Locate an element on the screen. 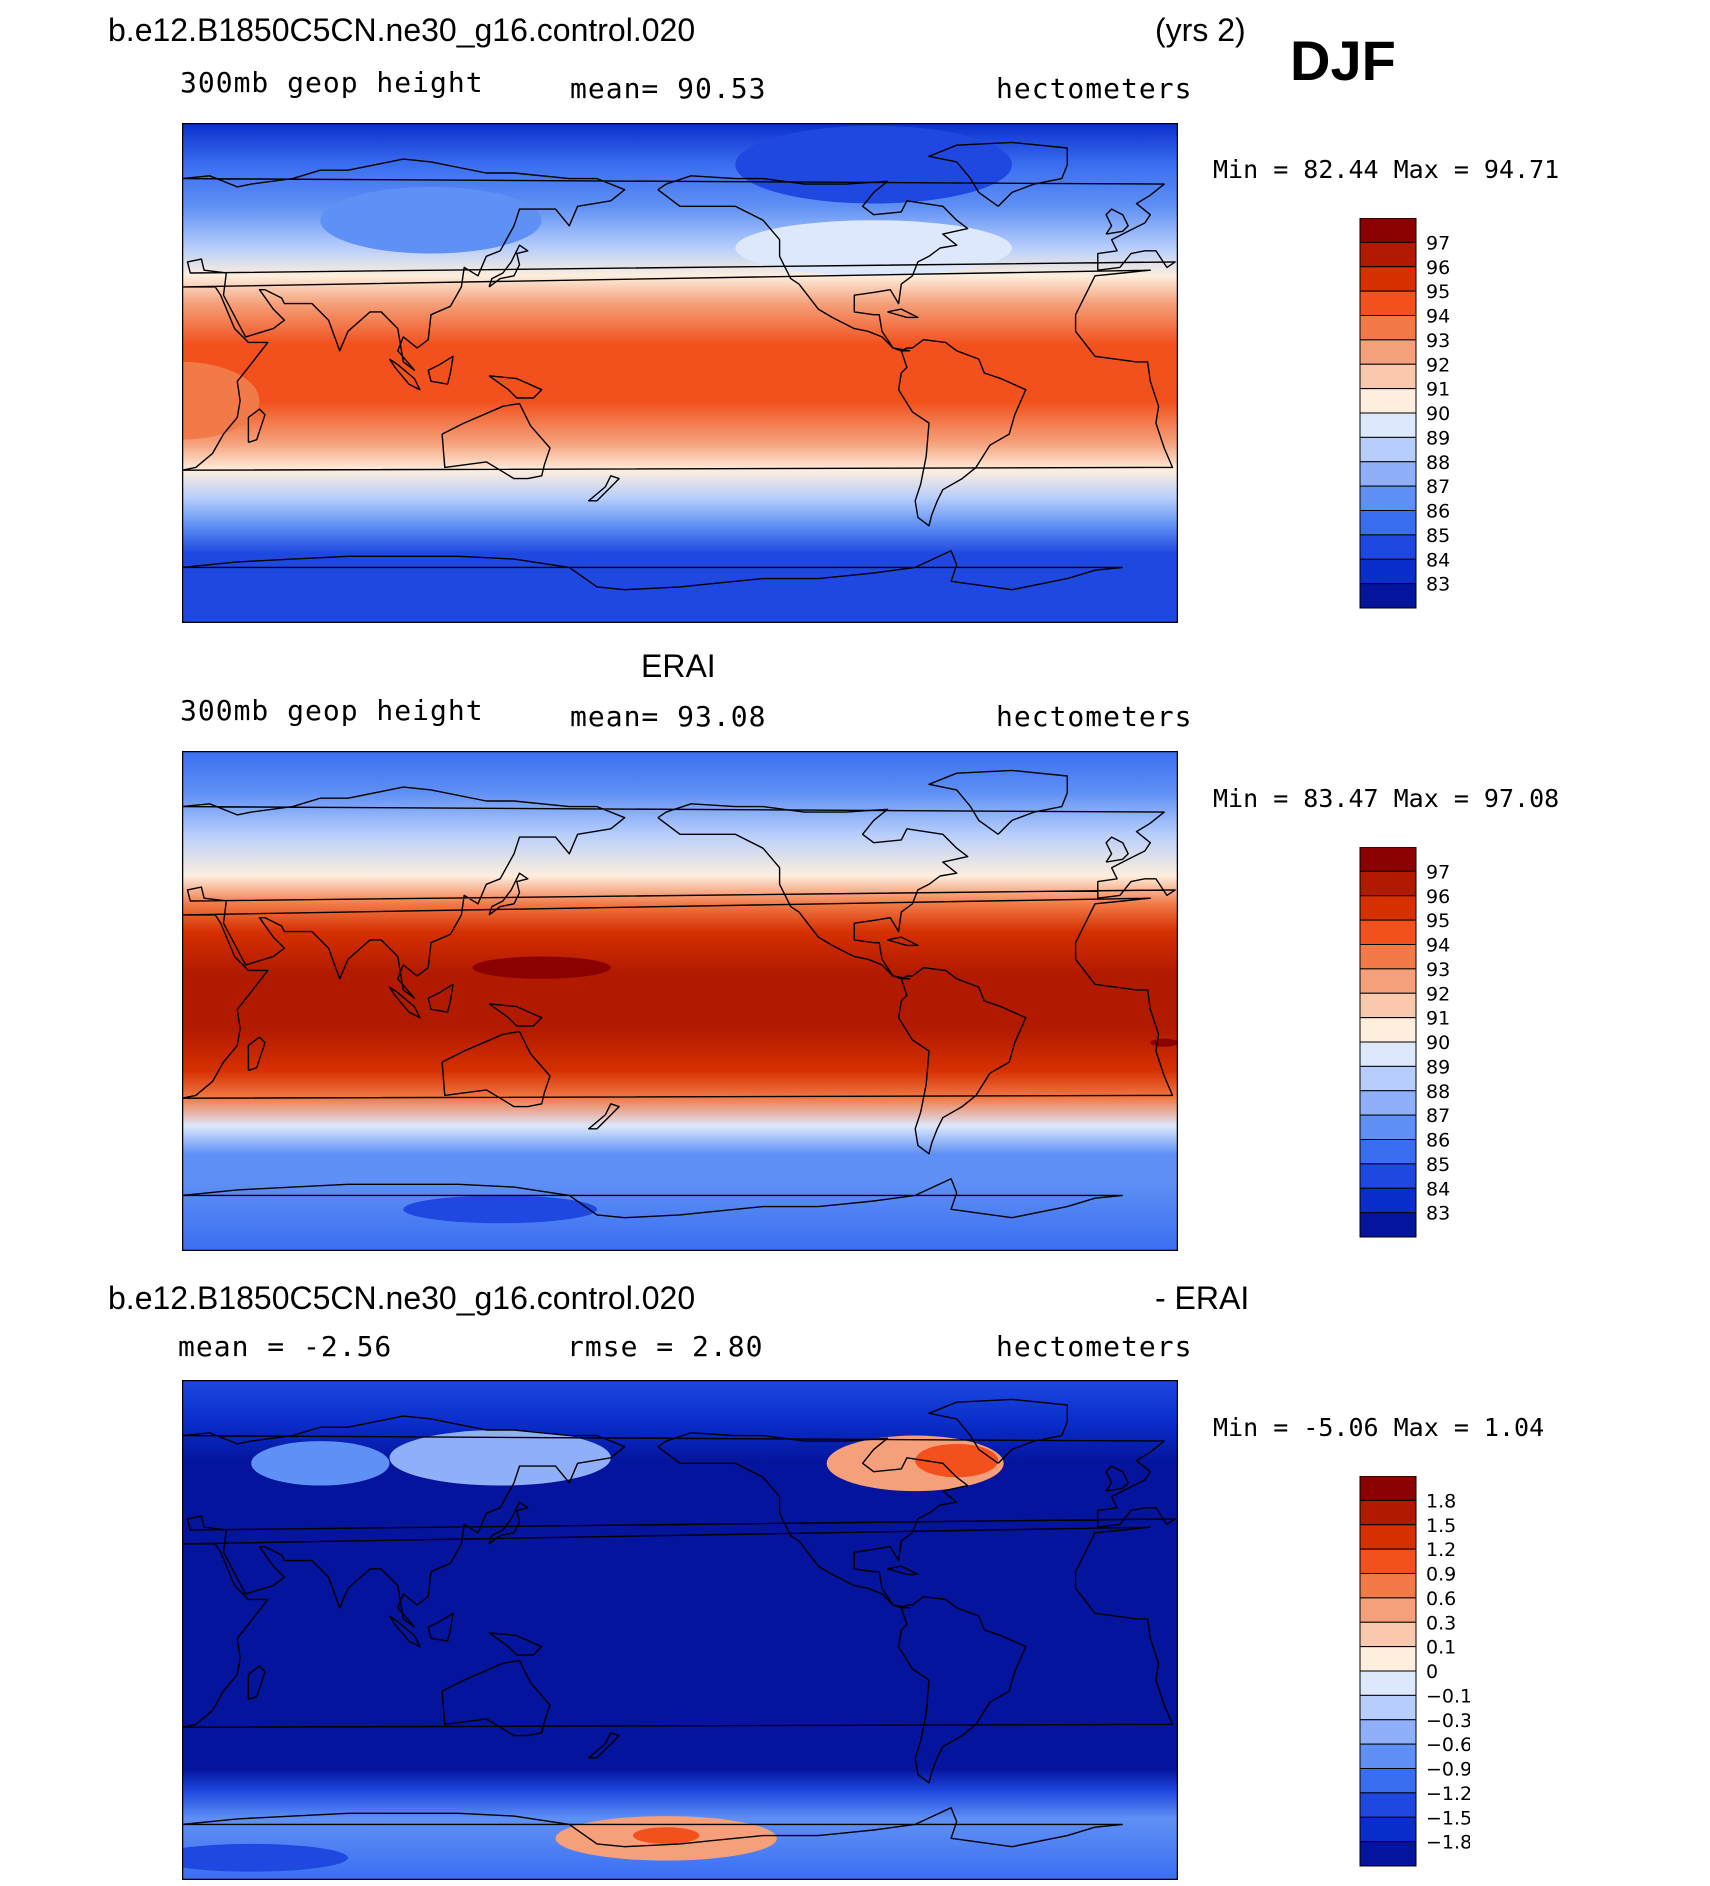 The width and height of the screenshot is (1710, 1886). min-max-label: Min = -5.06 Max = 1.04 is located at coordinates (1379, 1427).